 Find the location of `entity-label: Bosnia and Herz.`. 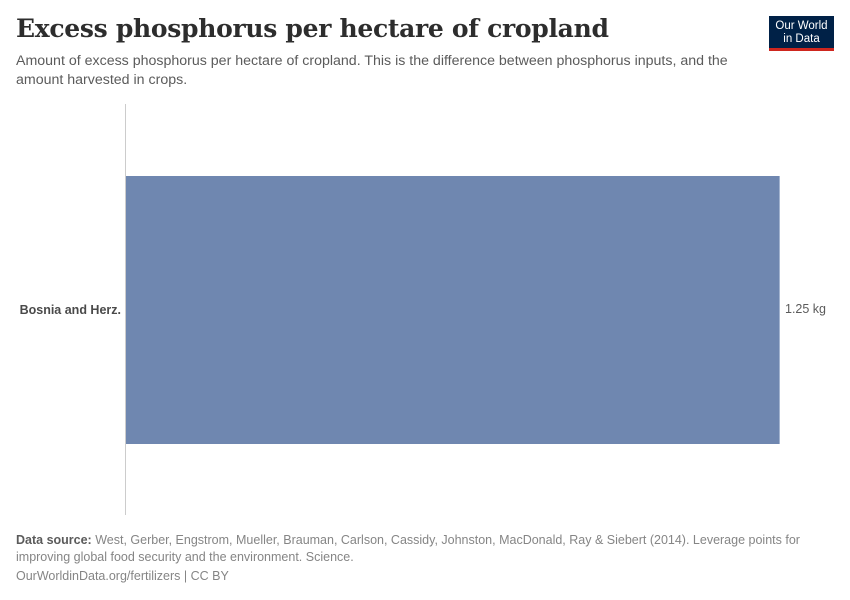

entity-label: Bosnia and Herz. is located at coordinates (70, 310).